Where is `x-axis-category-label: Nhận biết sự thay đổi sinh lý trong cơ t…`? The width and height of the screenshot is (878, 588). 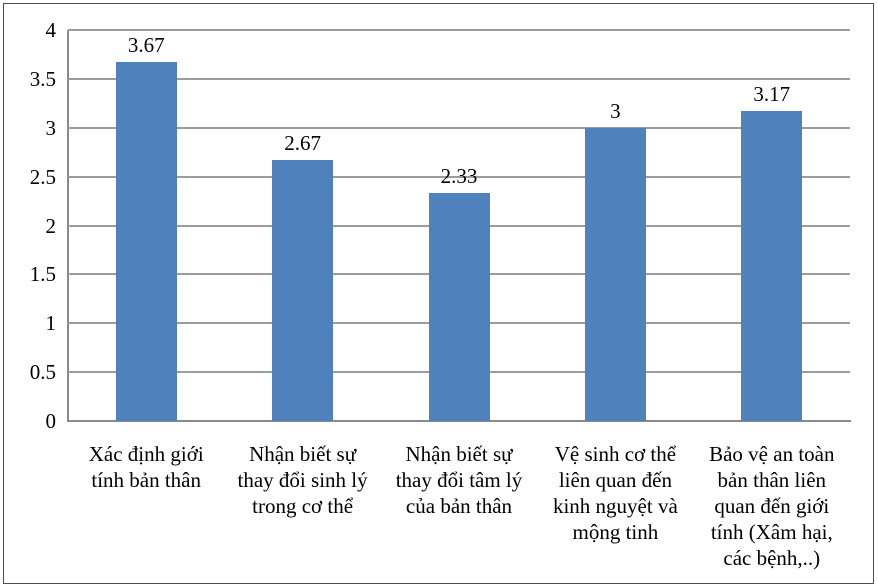
x-axis-category-label: Nhận biết sự thay đổi sinh lý trong cơ t… is located at coordinates (302, 480).